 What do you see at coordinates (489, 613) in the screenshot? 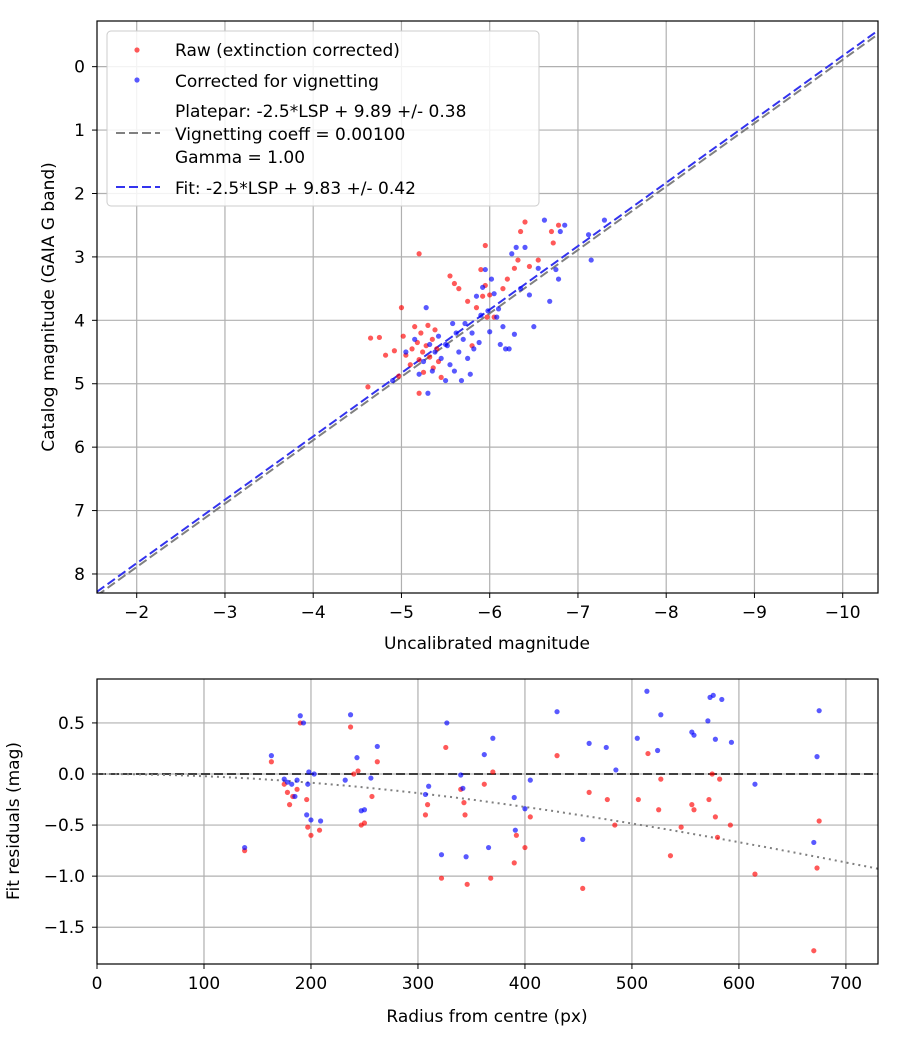
I see `top-xtick-label: −6` at bounding box center [489, 613].